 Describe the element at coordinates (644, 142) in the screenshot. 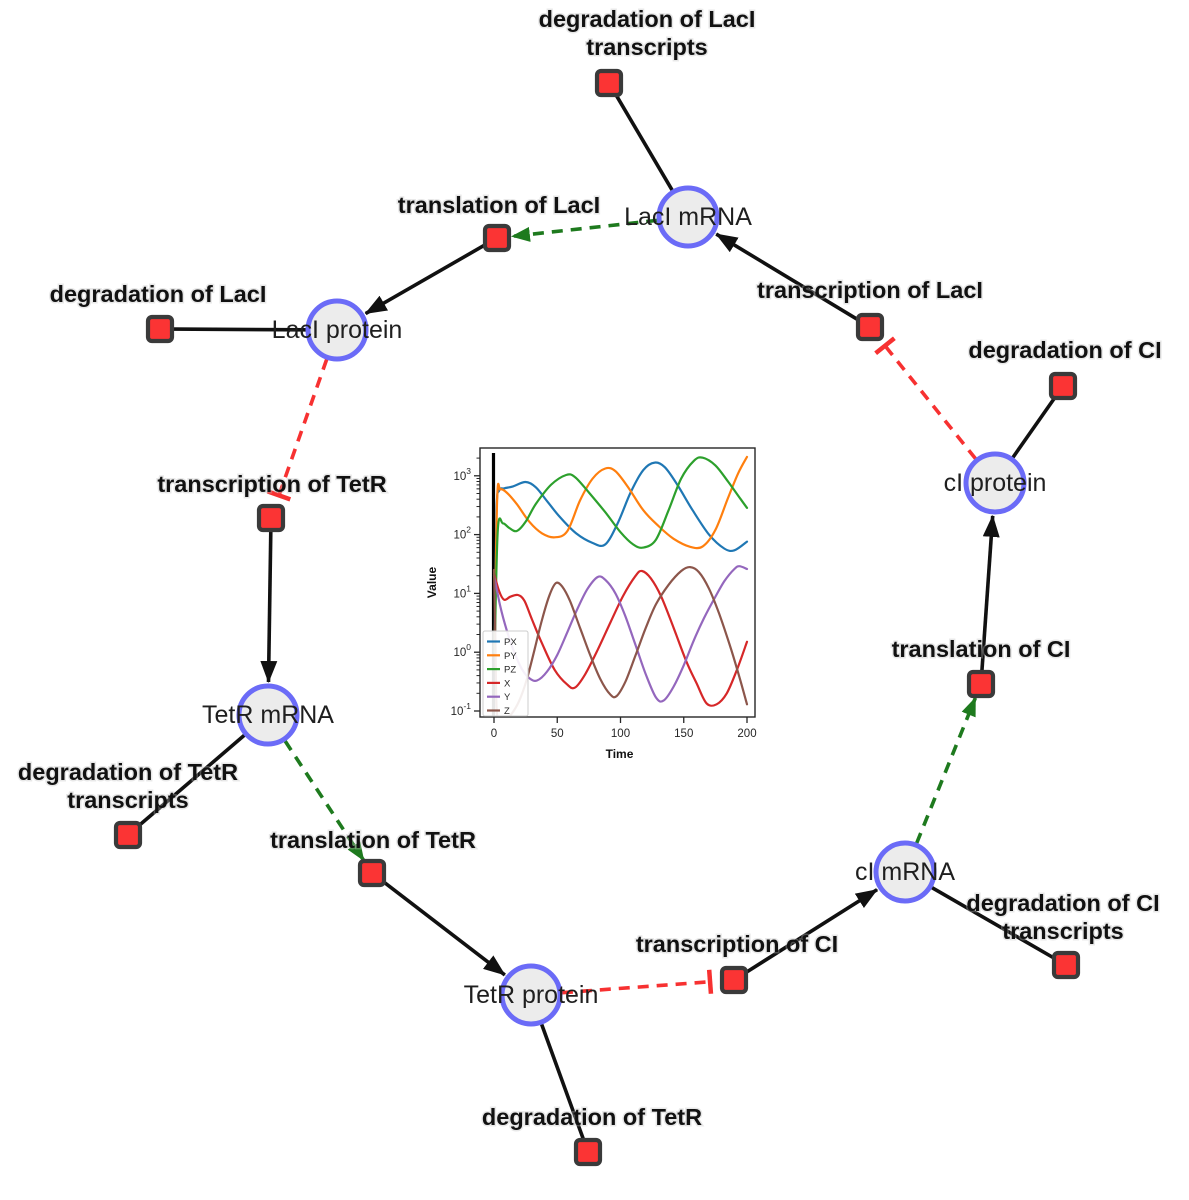

I see `edge-plain-lacI_mRNA-to-deg_lacI_tx` at that location.